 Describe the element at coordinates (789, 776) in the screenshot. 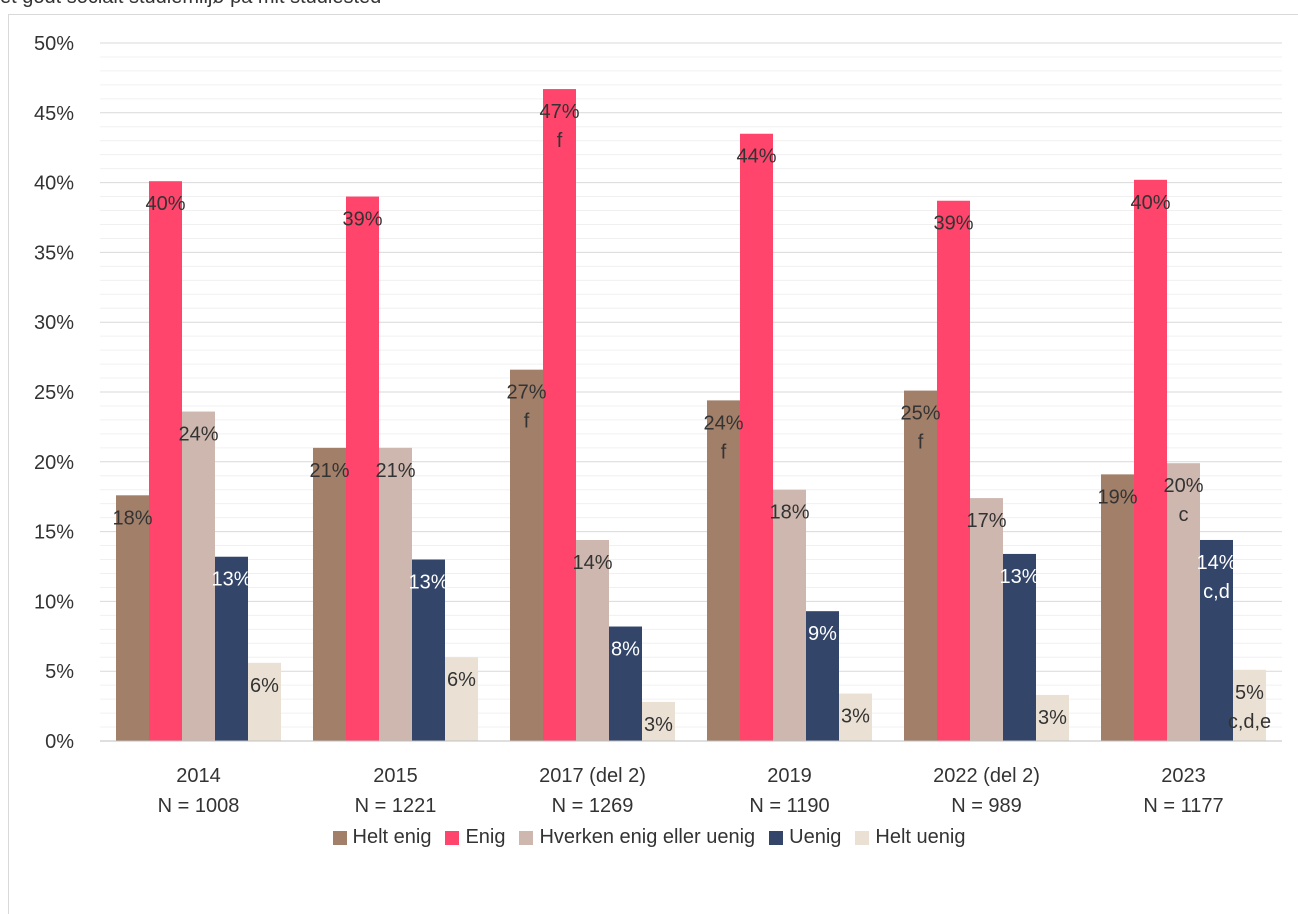

I see `x-tick-label: 2019` at that location.